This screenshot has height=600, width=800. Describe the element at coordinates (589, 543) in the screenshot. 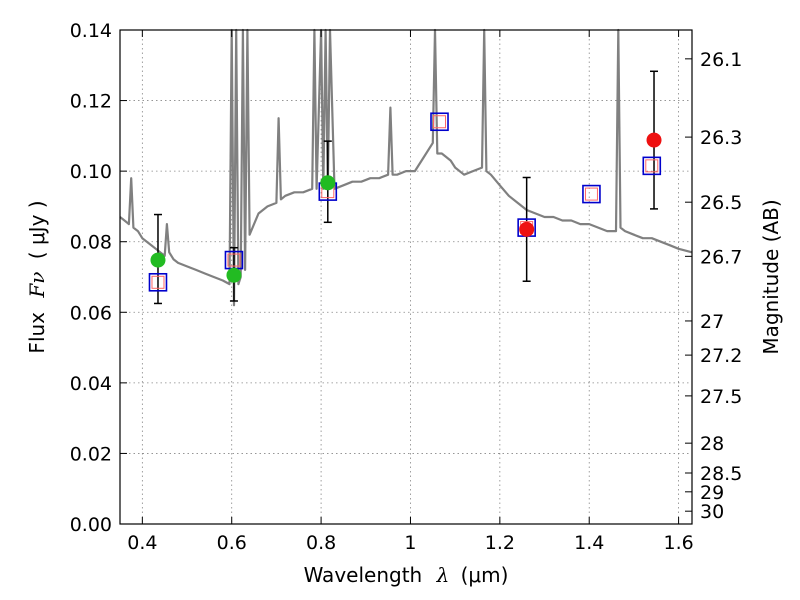

I see `x-tick-label: 1.4` at that location.